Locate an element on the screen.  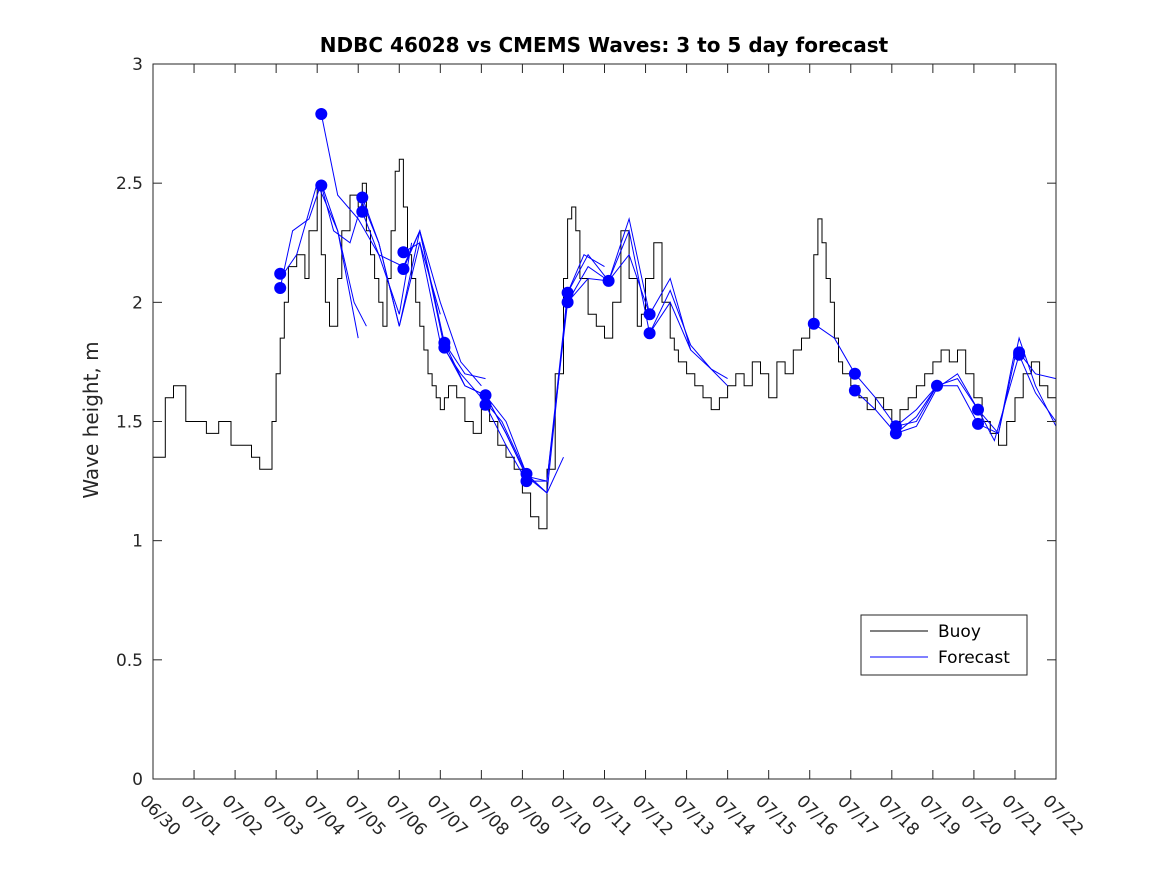
y-tick-label: 3 is located at coordinates (137, 65).